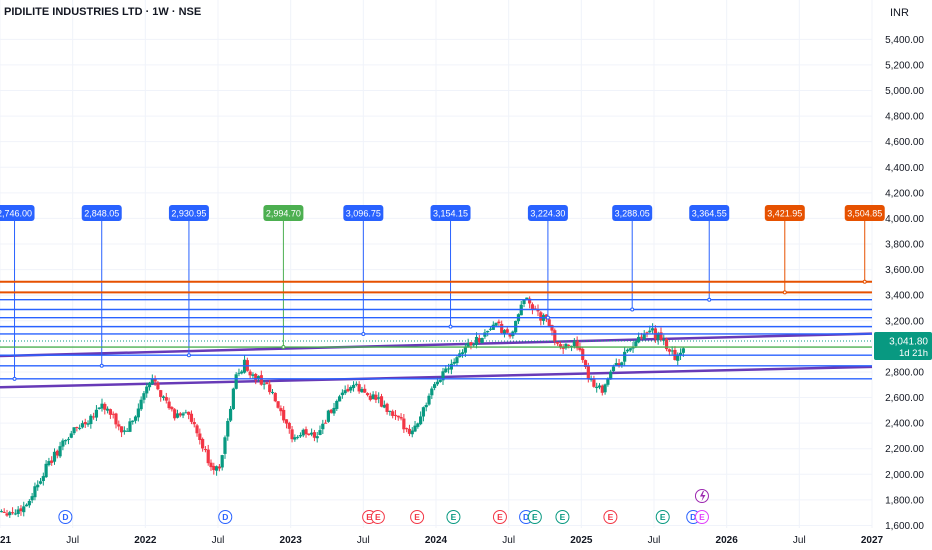  I want to click on price-tick-label: 2,000.00, so click(904, 475).